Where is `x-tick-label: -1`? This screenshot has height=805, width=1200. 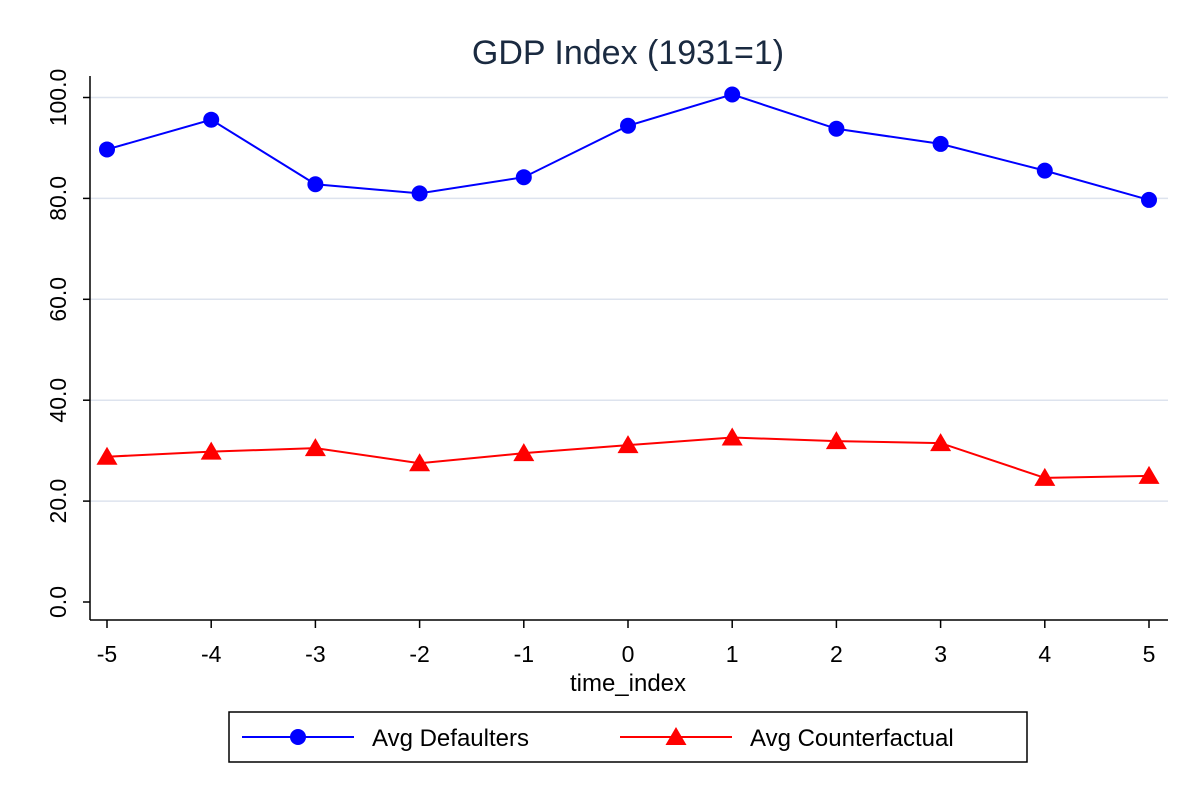
x-tick-label: -1 is located at coordinates (524, 654).